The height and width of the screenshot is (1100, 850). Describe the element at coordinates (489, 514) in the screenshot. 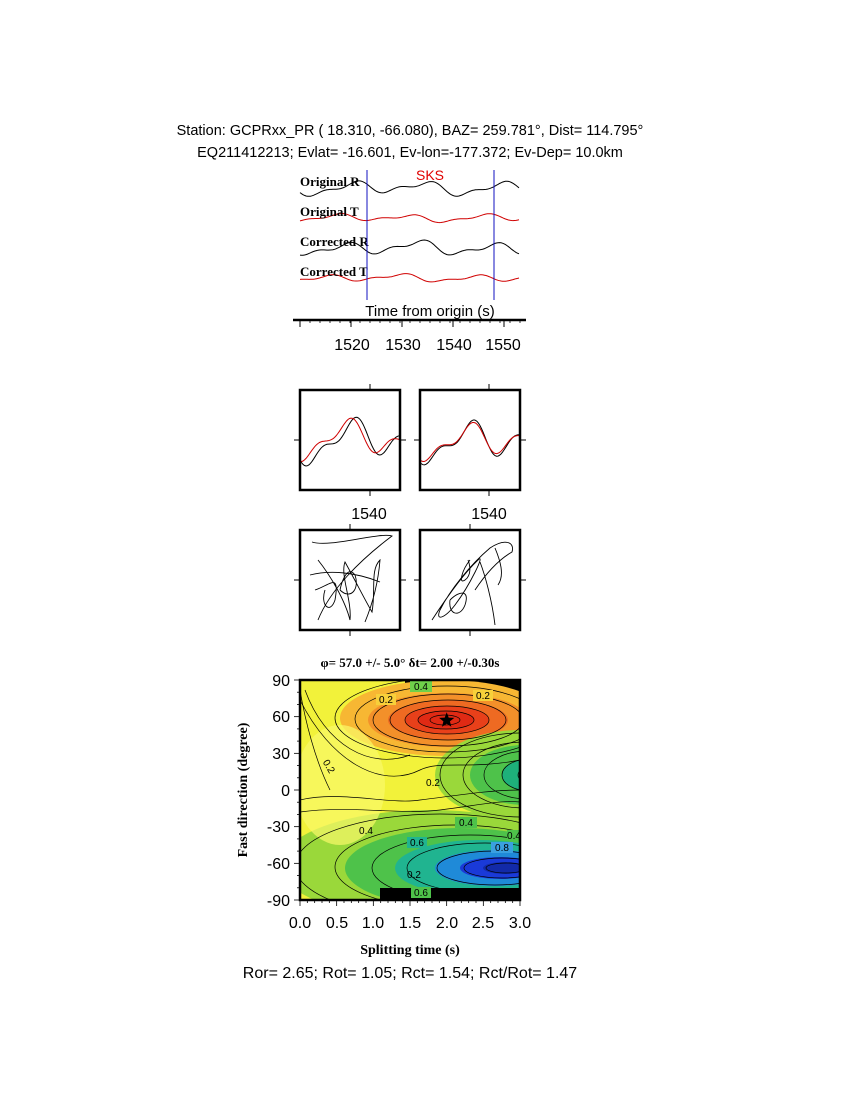

I see `wave-right-xtick: 1540` at that location.